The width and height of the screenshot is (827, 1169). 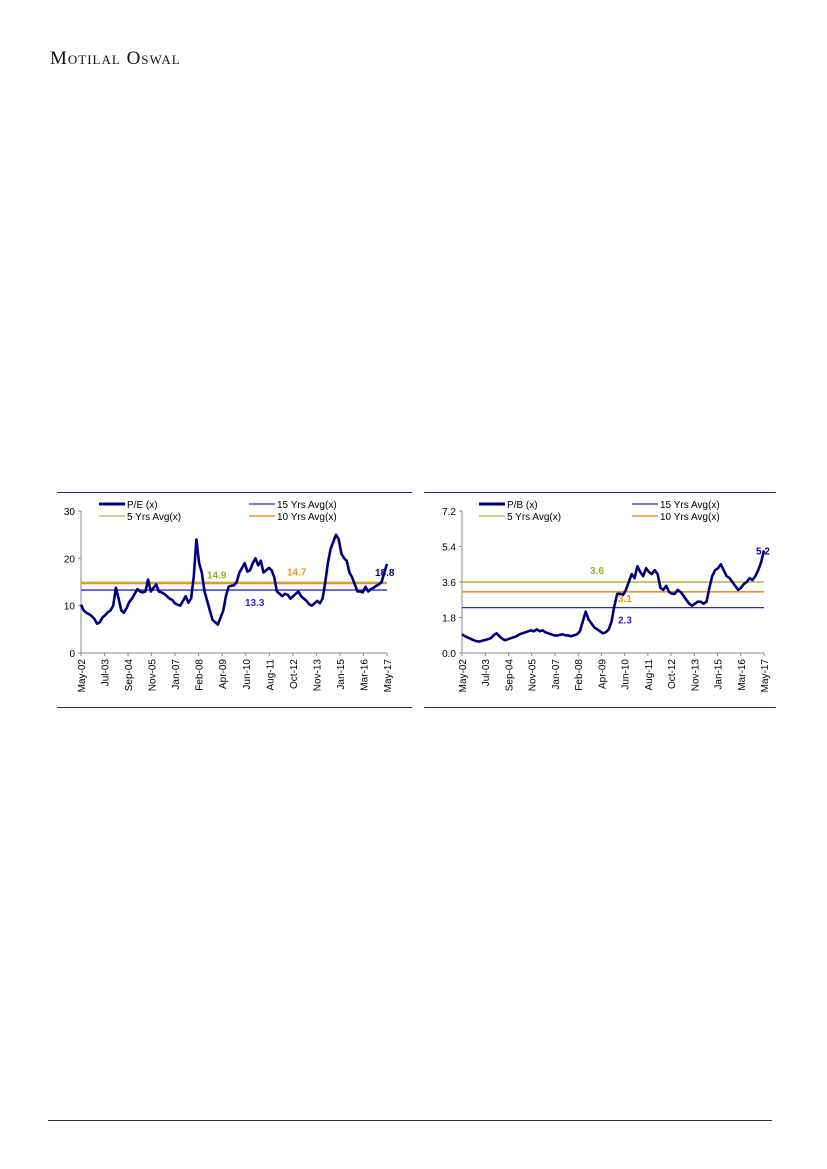 What do you see at coordinates (449, 583) in the screenshot?
I see `y-tick-label: 3.6` at bounding box center [449, 583].